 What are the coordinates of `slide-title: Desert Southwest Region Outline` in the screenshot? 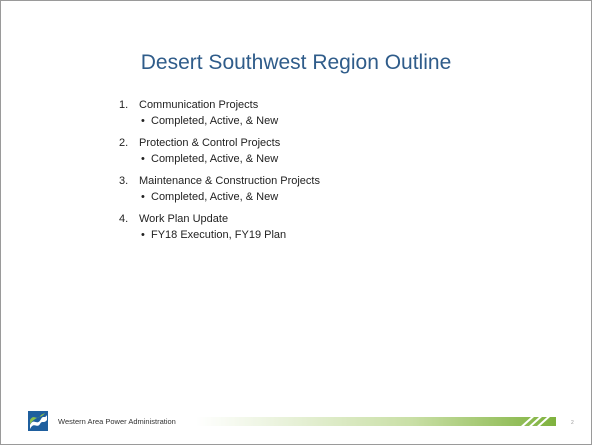 It's located at (296, 62).